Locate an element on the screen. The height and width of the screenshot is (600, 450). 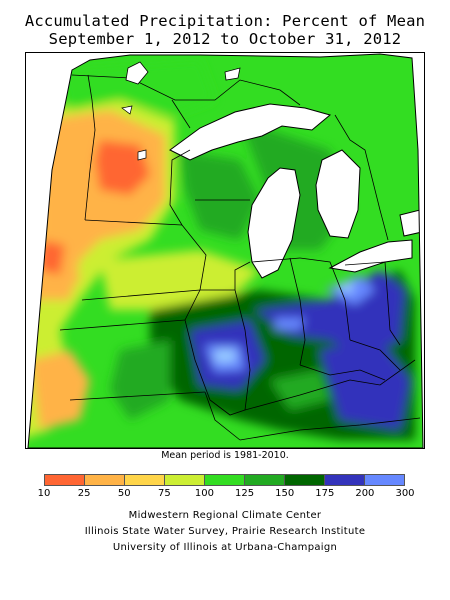
legend-tick-label: 150 is located at coordinates (285, 493).